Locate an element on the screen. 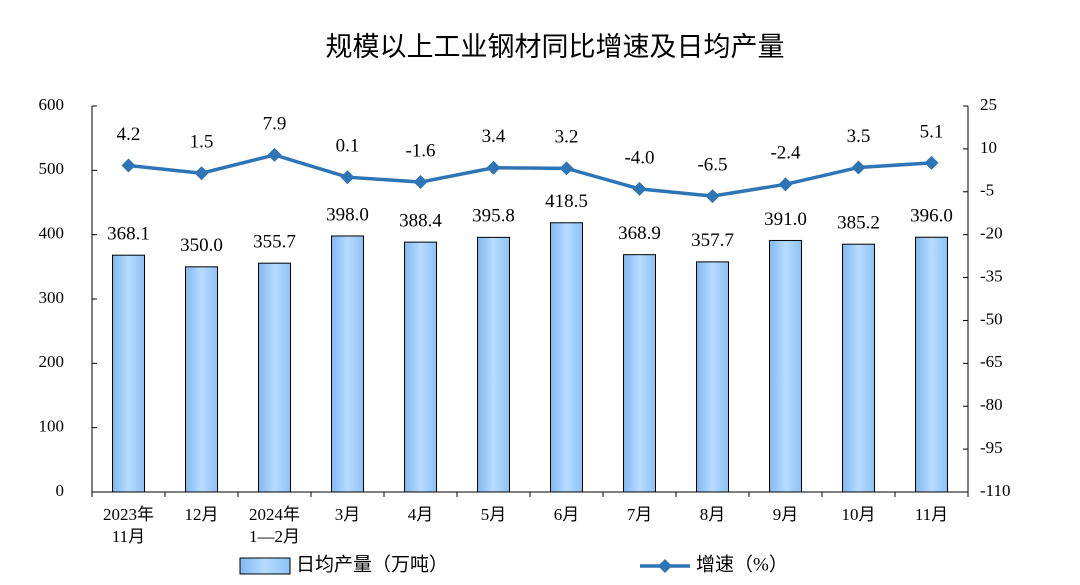 This screenshot has height=585, width=1080. y2-tick-label: -50 is located at coordinates (991, 318).